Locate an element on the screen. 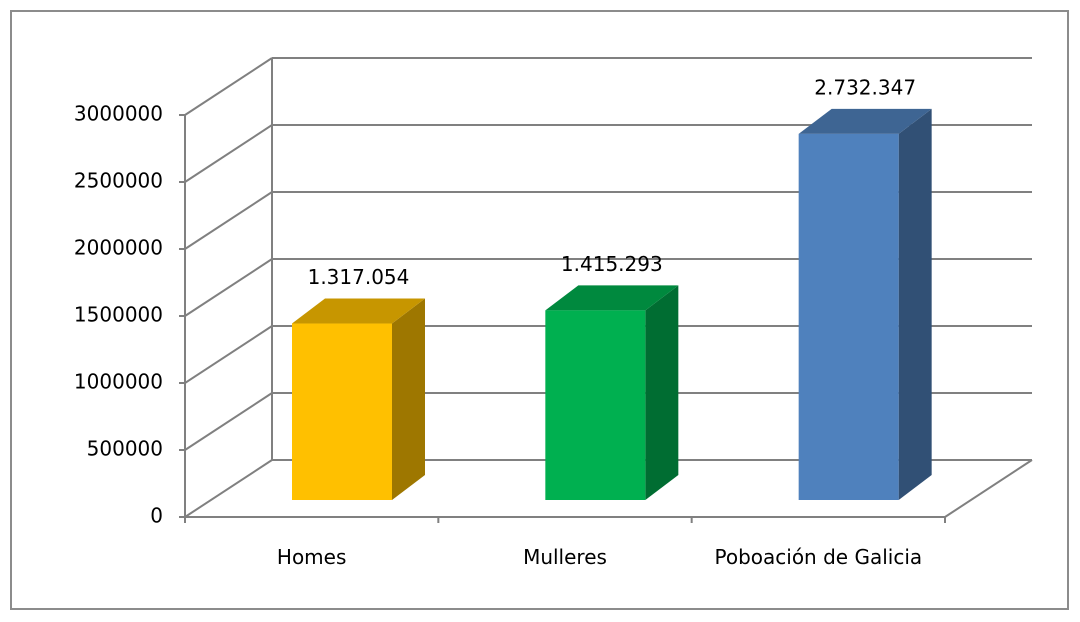 The height and width of the screenshot is (622, 1080). y-tick-label: 2000000 is located at coordinates (118, 248).